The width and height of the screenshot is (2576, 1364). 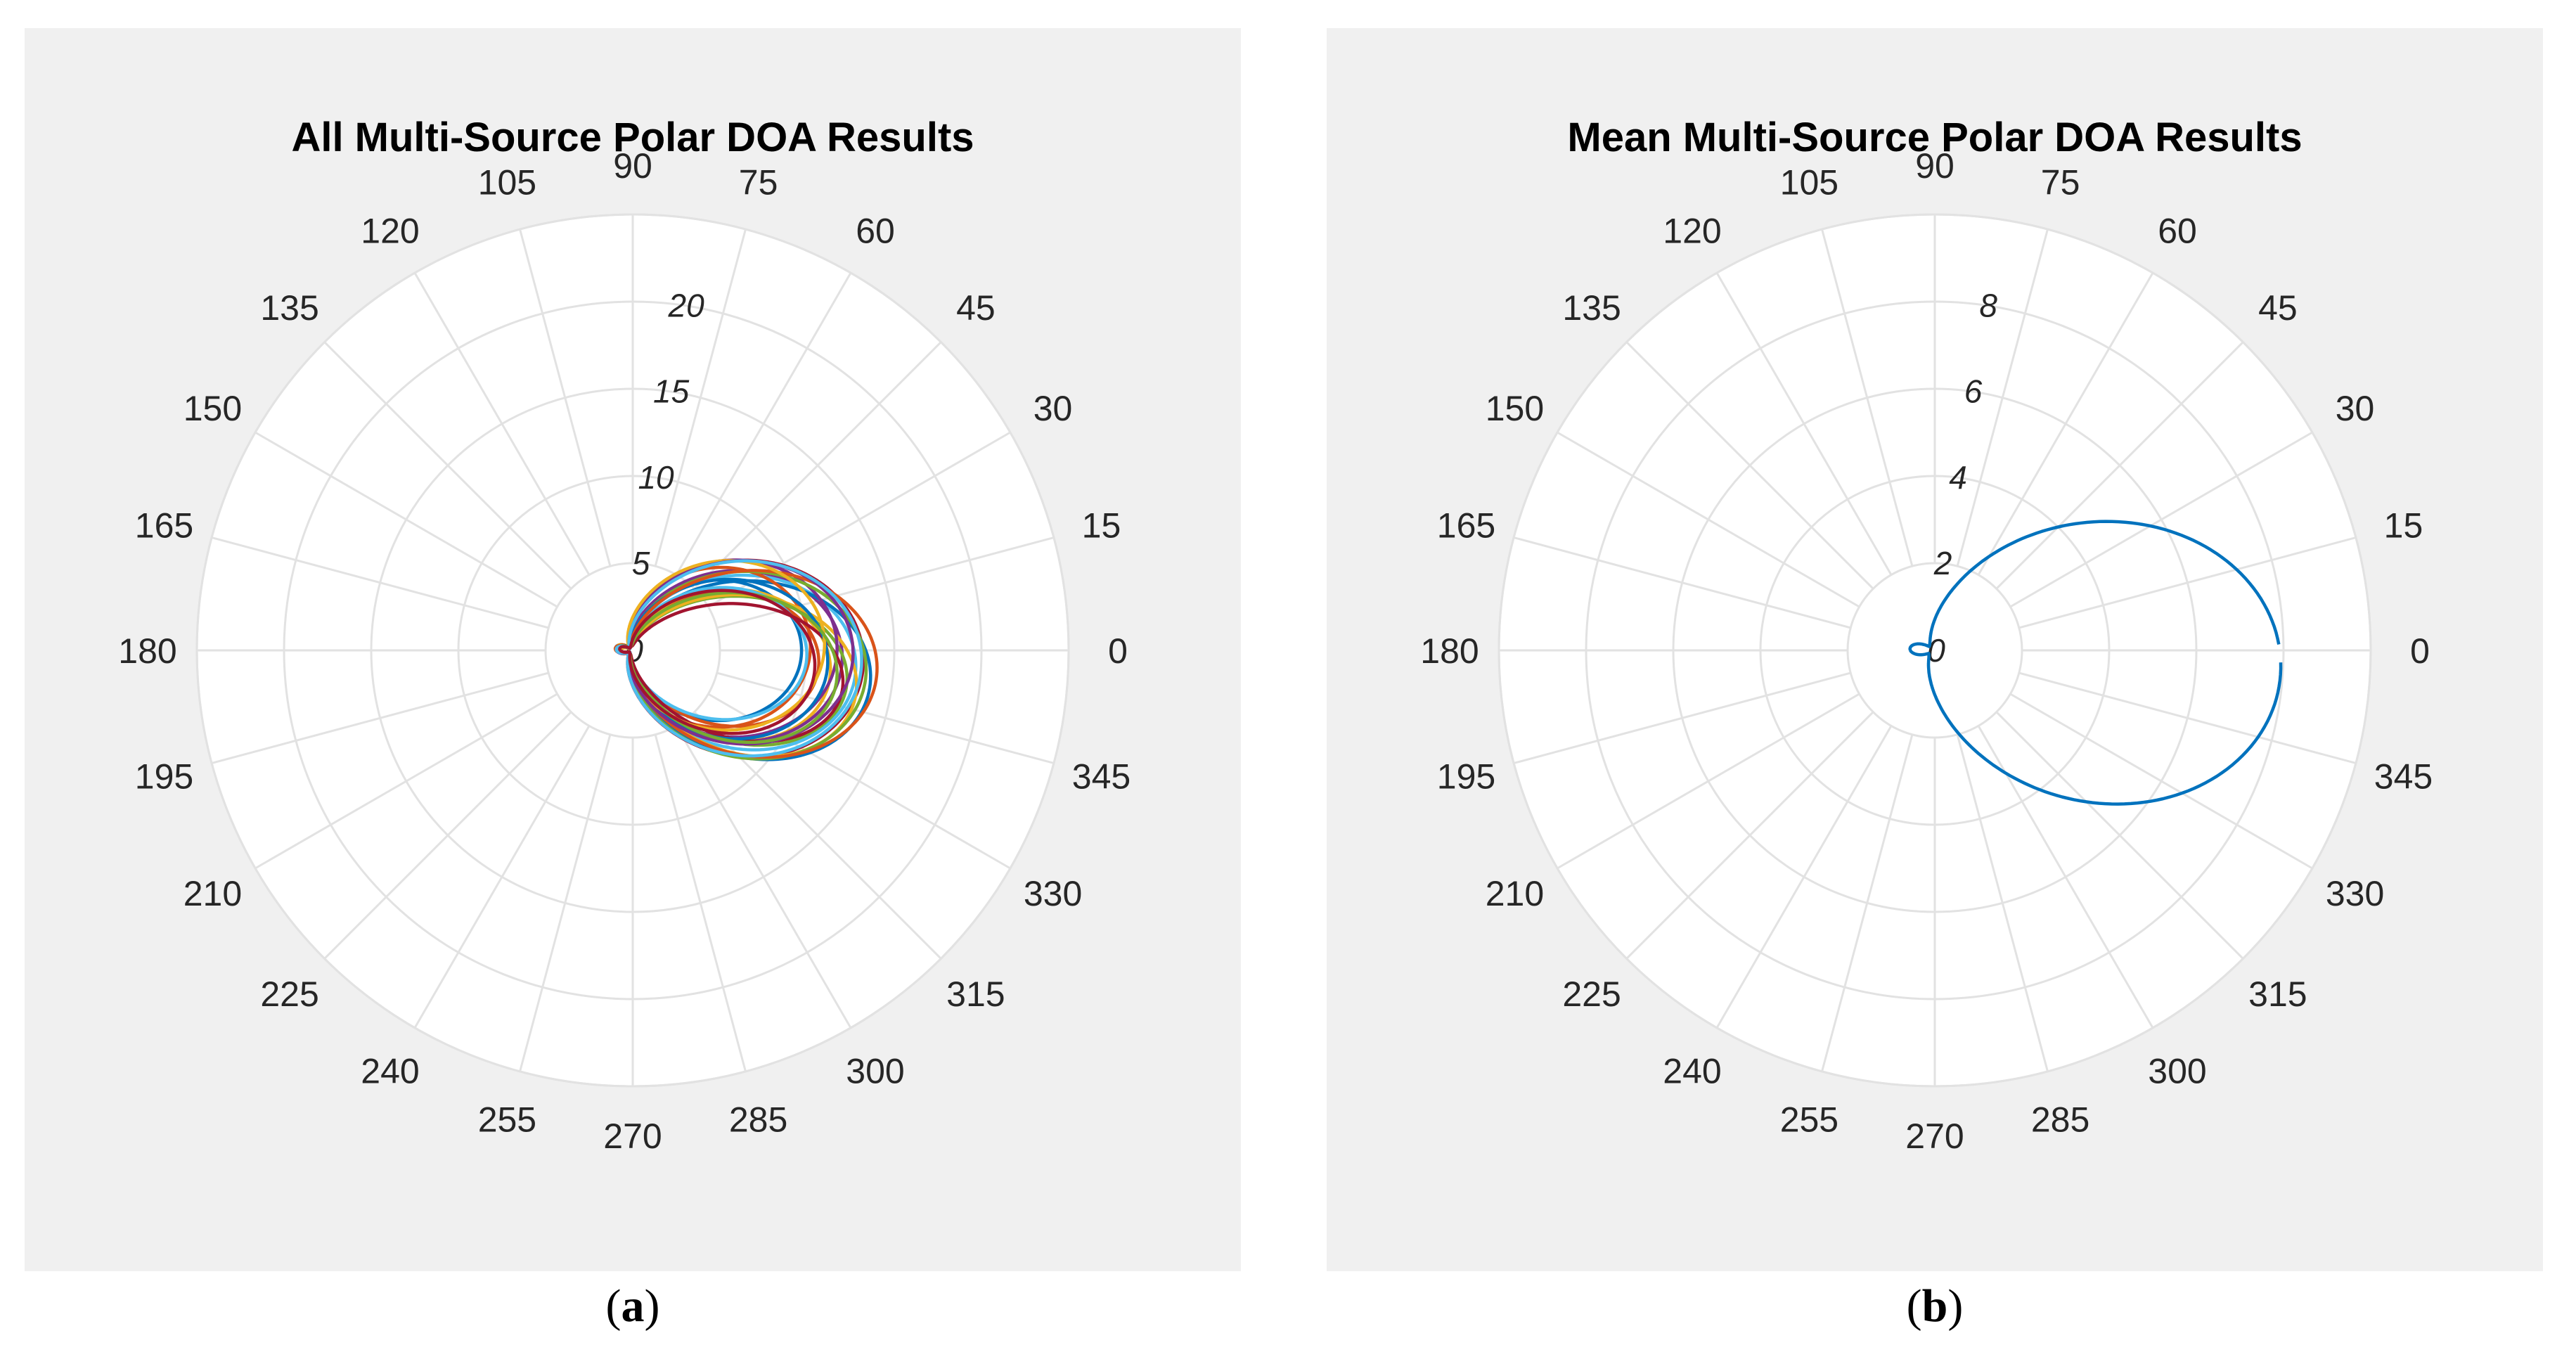 I want to click on chart-b-series-line, so click(x=2095, y=663).